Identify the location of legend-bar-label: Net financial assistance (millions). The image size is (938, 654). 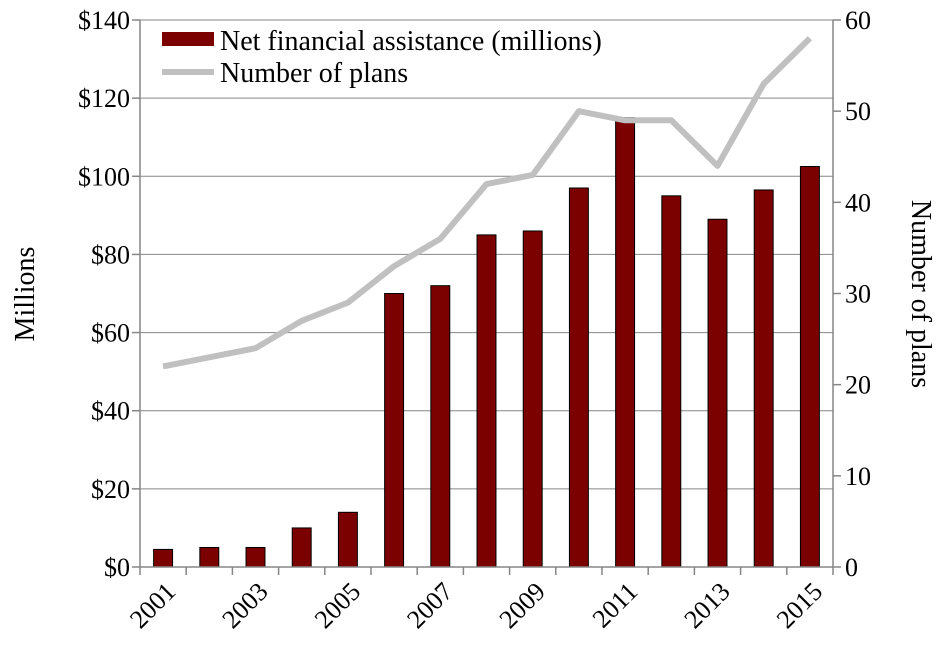
(411, 41).